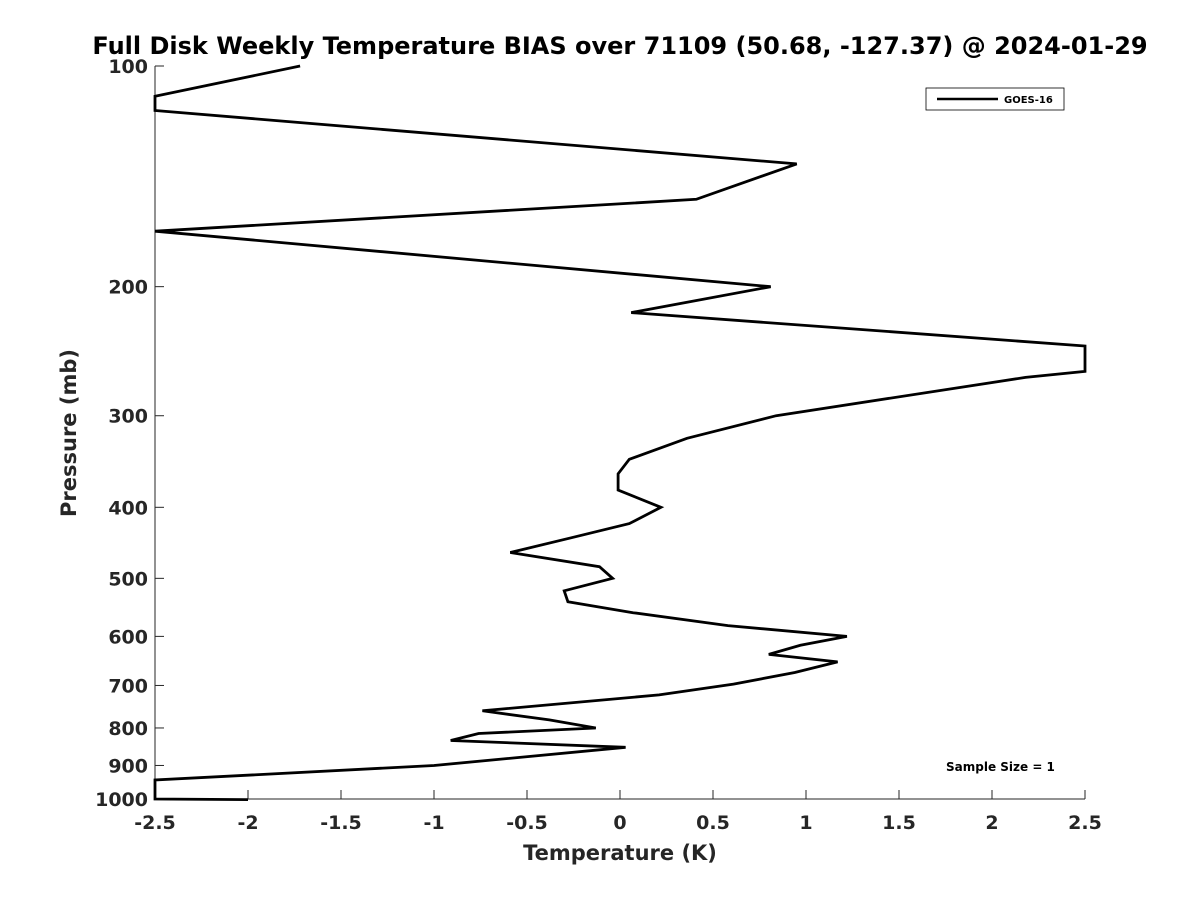  What do you see at coordinates (128, 579) in the screenshot?
I see `y-tick-label: 500` at bounding box center [128, 579].